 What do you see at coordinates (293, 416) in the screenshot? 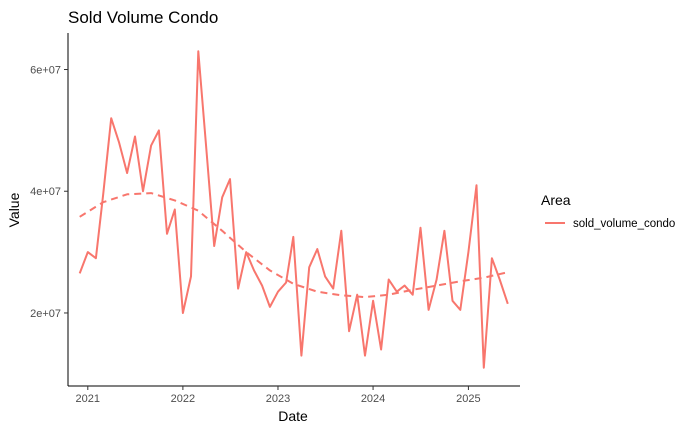
I see `x-axis-title: Date` at bounding box center [293, 416].